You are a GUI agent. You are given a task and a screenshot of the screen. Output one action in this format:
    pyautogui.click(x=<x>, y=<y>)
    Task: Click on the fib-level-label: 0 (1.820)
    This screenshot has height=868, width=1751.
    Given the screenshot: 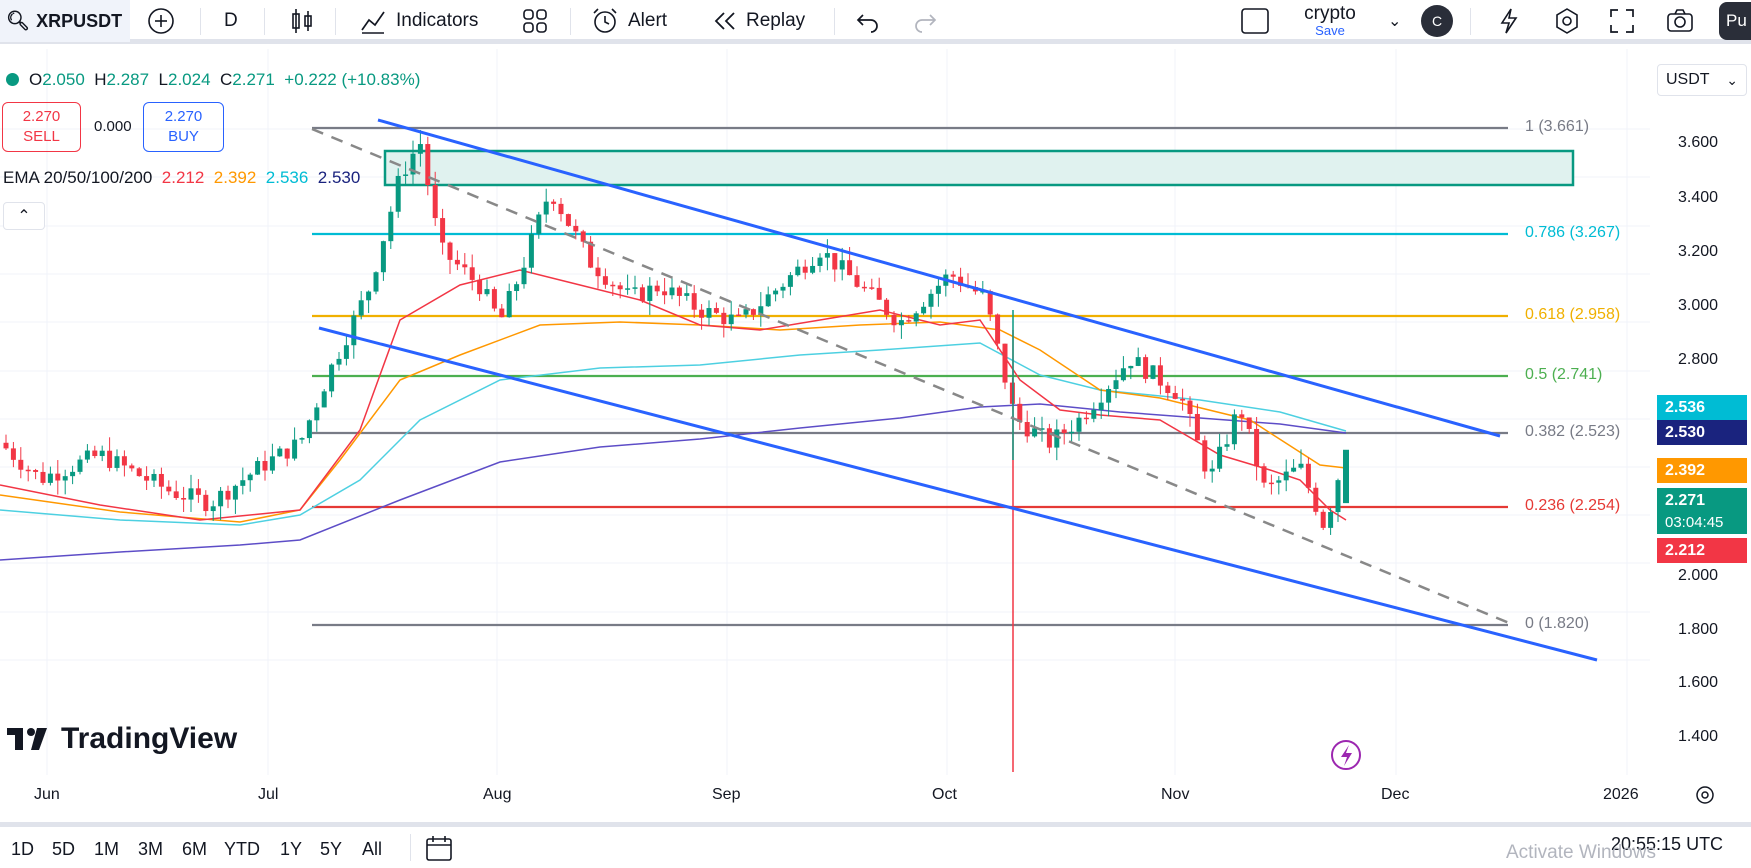 What is the action you would take?
    pyautogui.click(x=1557, y=623)
    